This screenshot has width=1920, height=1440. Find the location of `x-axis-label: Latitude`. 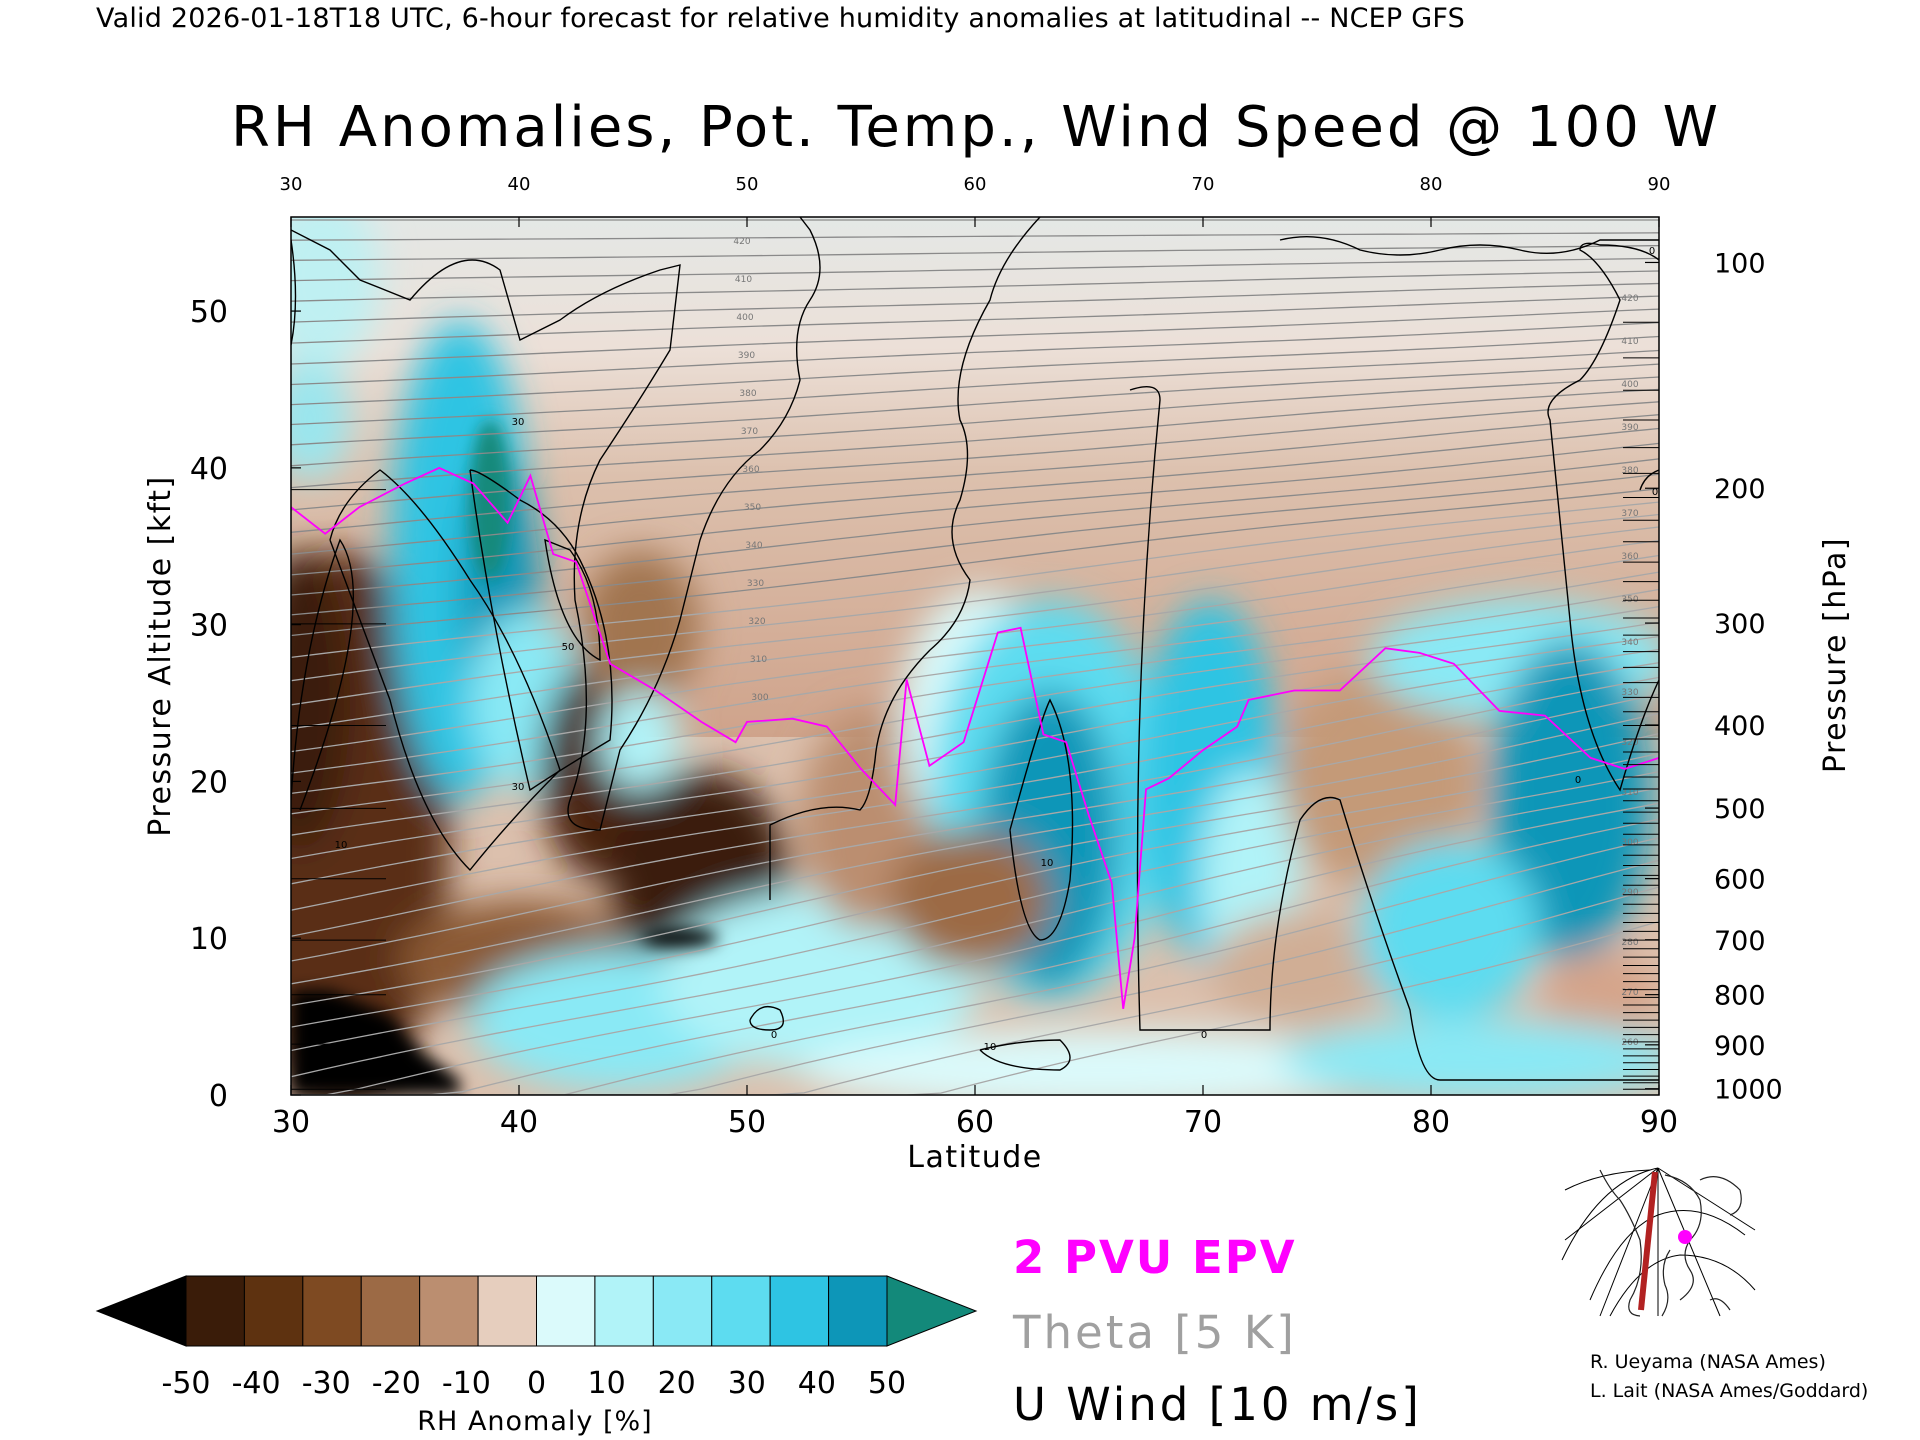

x-axis-label: Latitude is located at coordinates (974, 1157).